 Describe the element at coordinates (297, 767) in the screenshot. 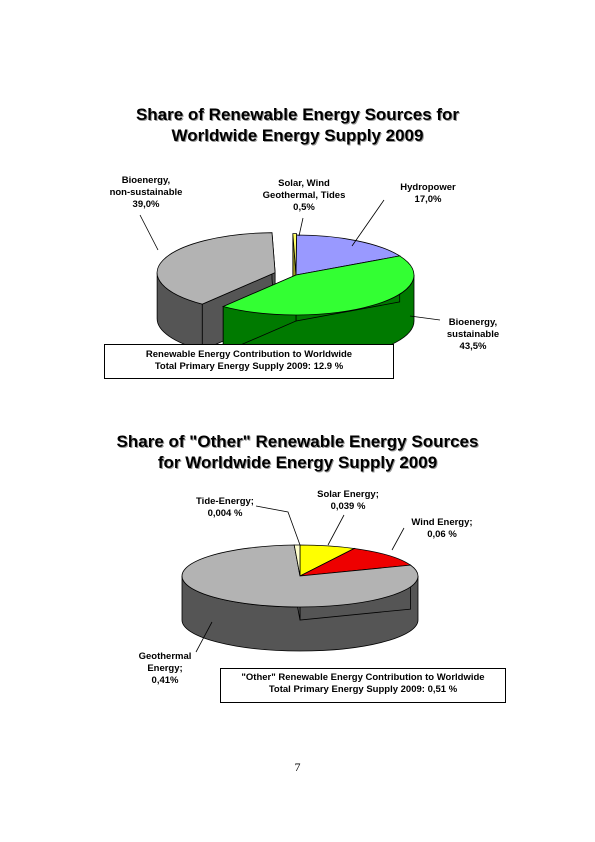

I see `page-number: 7` at that location.